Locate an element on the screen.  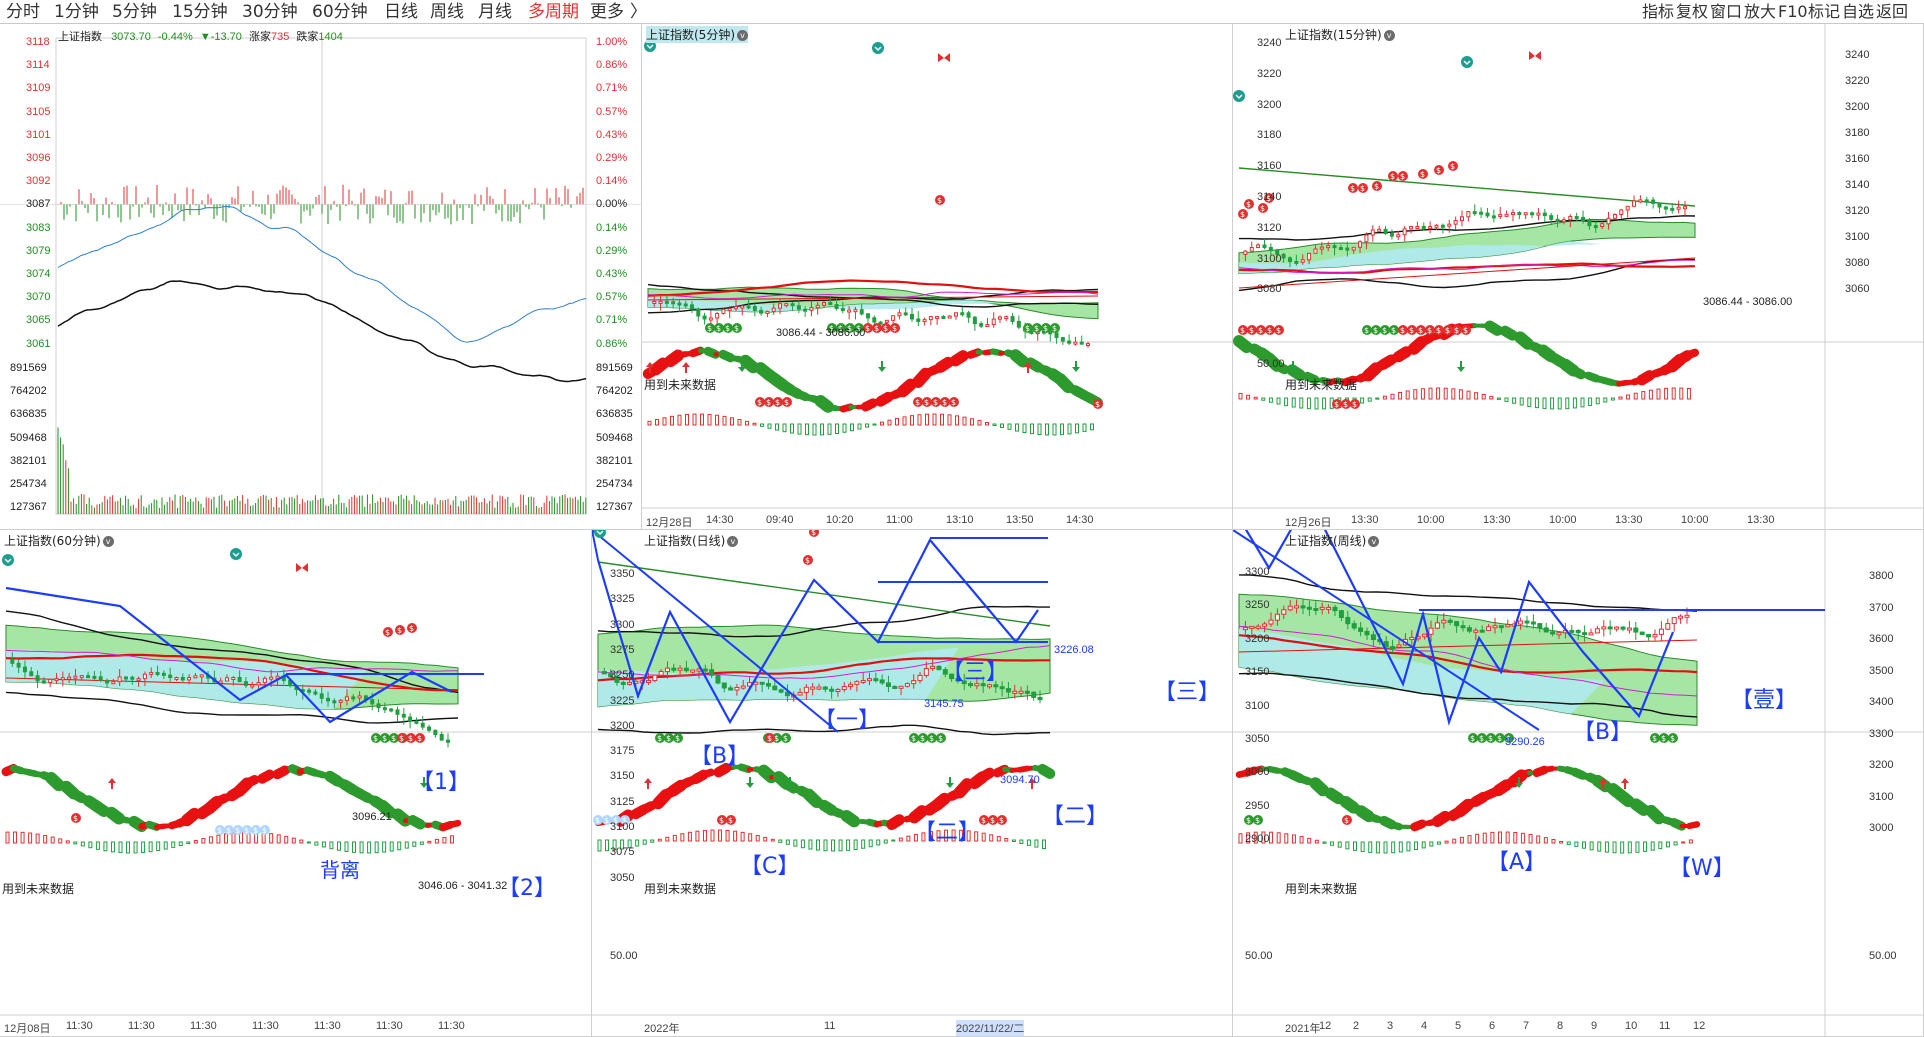
period-tab-30min: 30分钟 is located at coordinates (270, 12).